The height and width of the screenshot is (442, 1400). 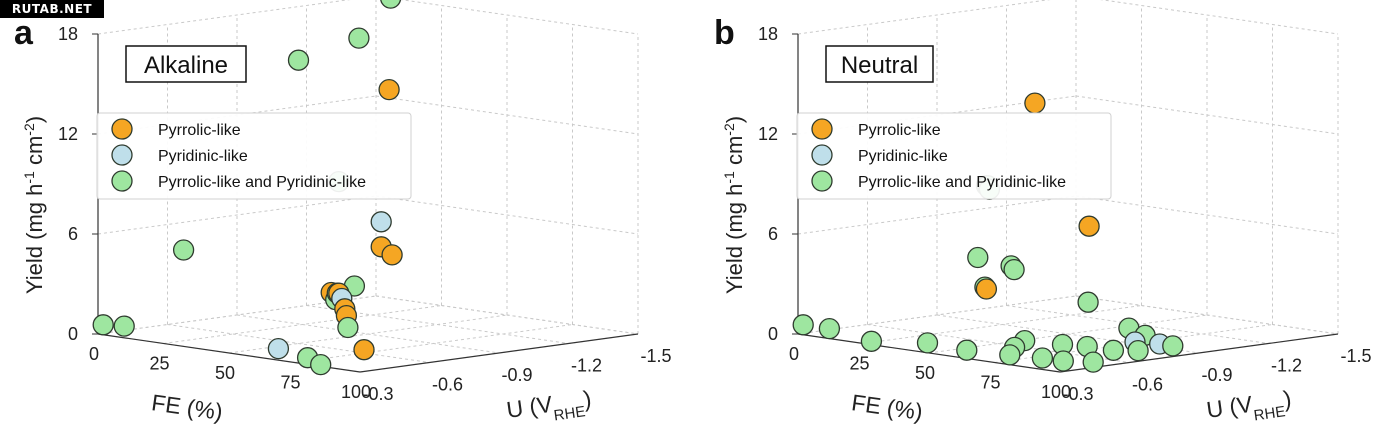 I want to click on condition-box: Alkaline, so click(x=186, y=64).